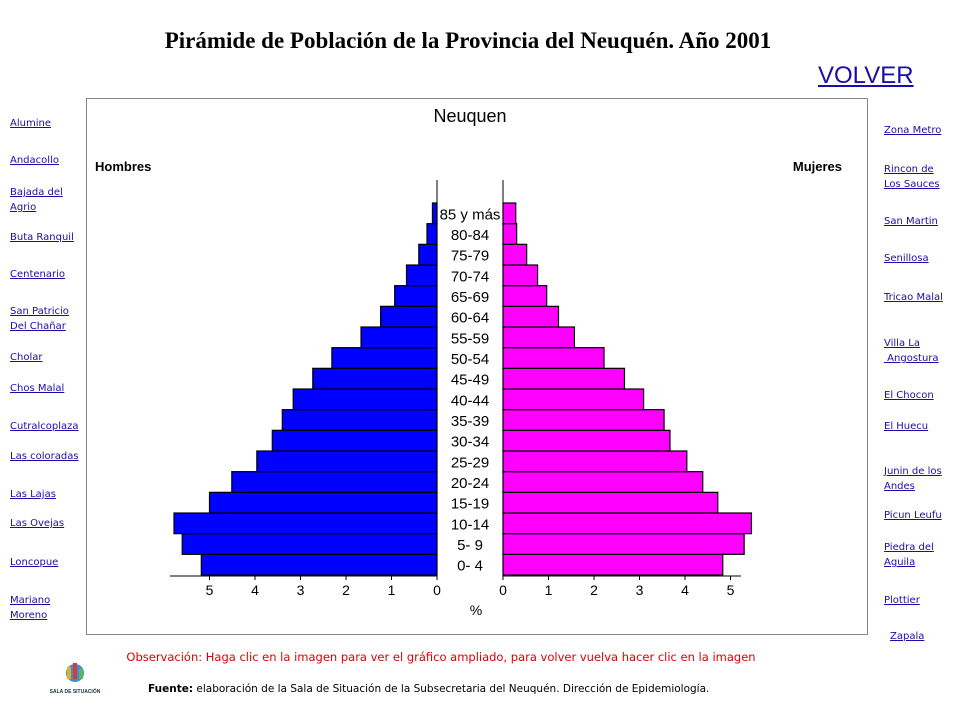  I want to click on category-label: 55-59, so click(470, 338).